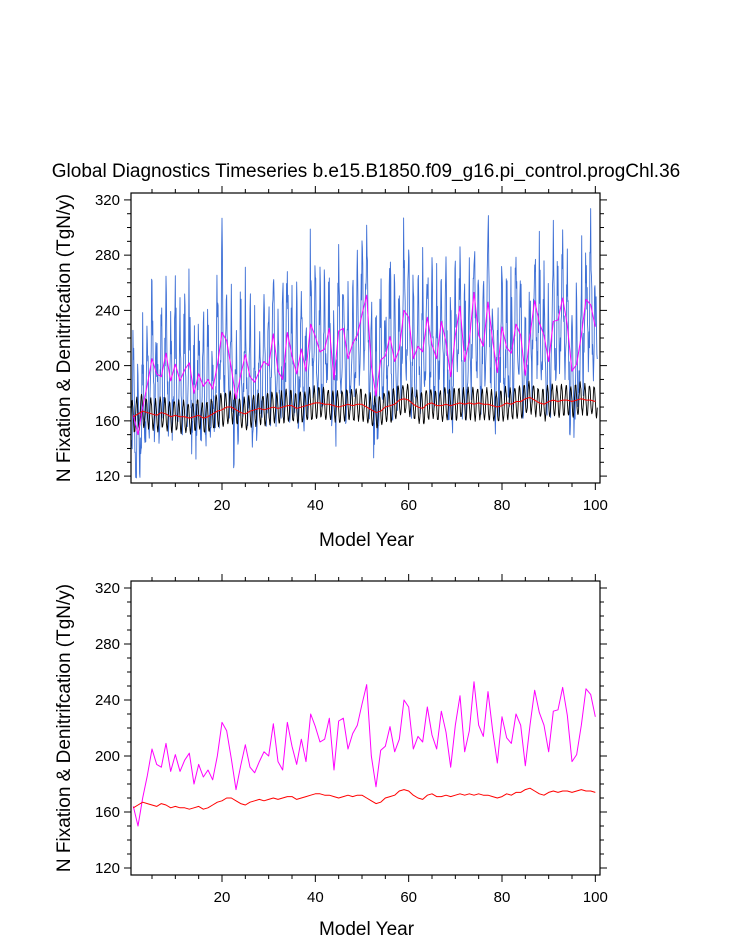 This screenshot has height=950, width=733. I want to click on series-line-denitrification-monthly, so click(364, 407).